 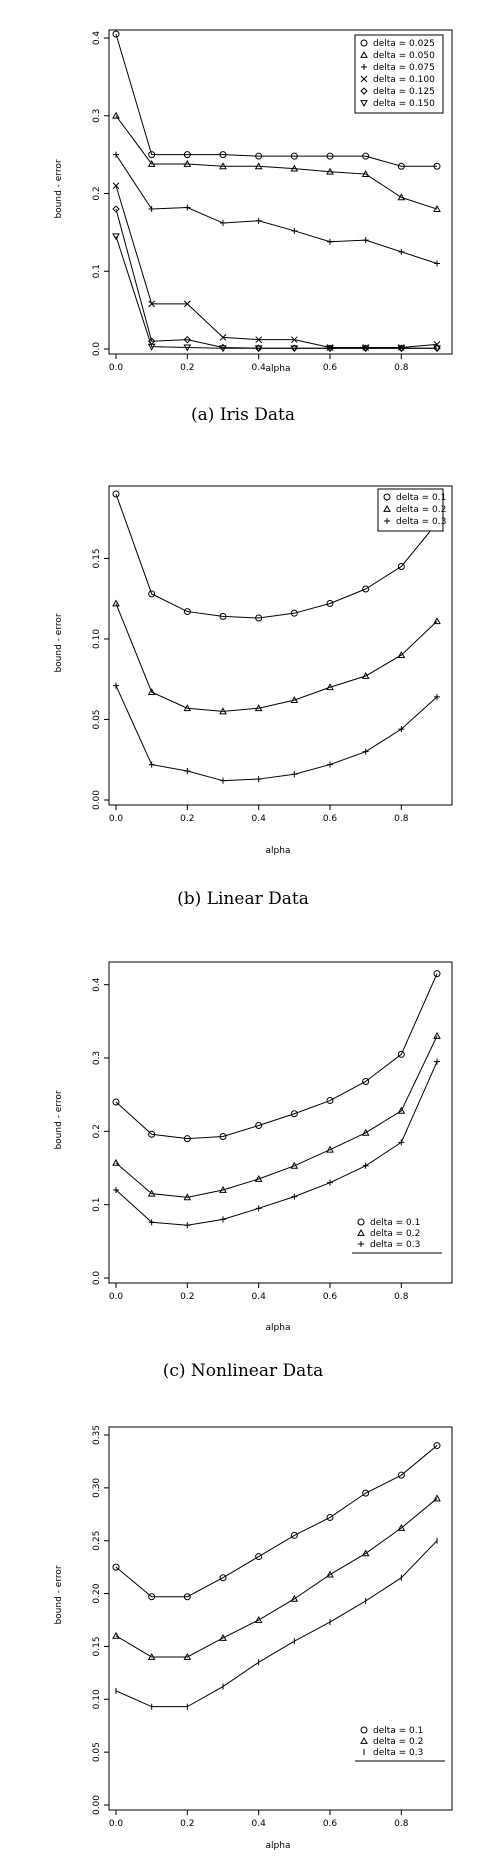 I want to click on x-tick-label: 0.8, so click(x=401, y=368).